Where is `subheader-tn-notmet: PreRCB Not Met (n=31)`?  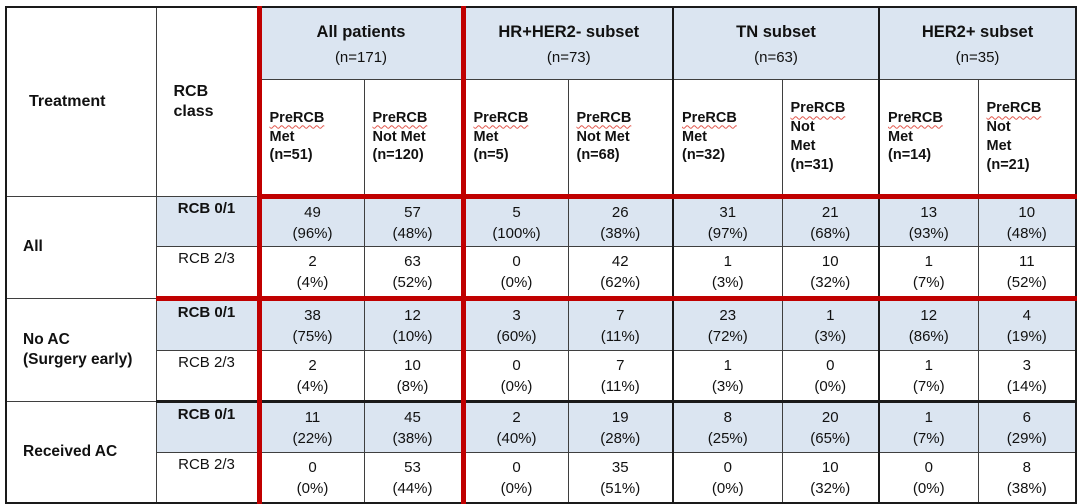
subheader-tn-notmet: PreRCB Not Met (n=31) is located at coordinates (830, 139).